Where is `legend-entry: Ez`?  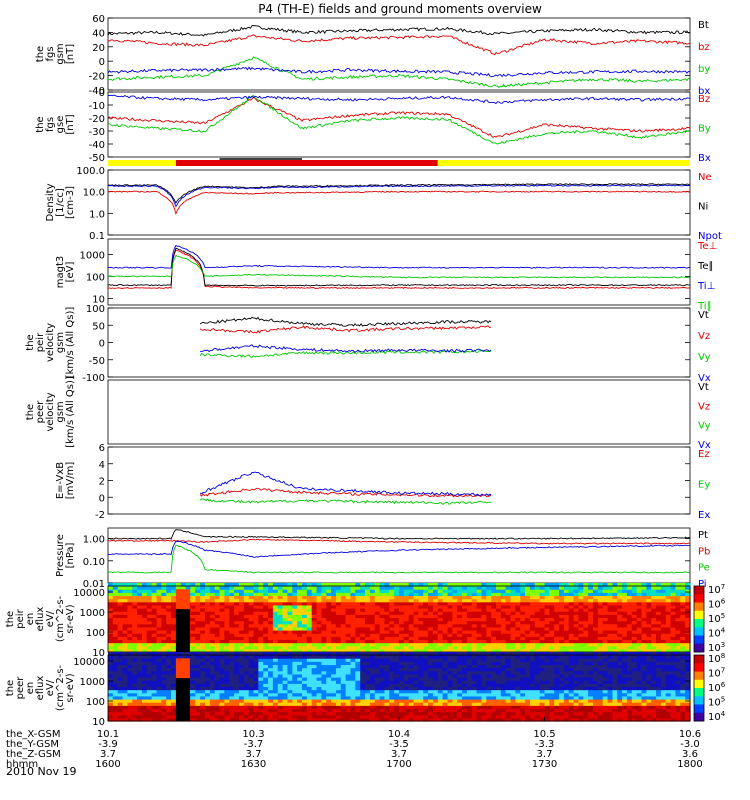
legend-entry: Ez is located at coordinates (704, 454).